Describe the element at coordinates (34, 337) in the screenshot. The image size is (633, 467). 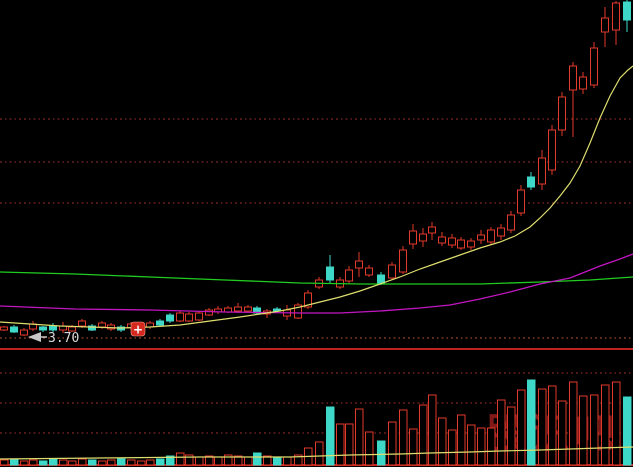
I see `left-arrow-icon` at that location.